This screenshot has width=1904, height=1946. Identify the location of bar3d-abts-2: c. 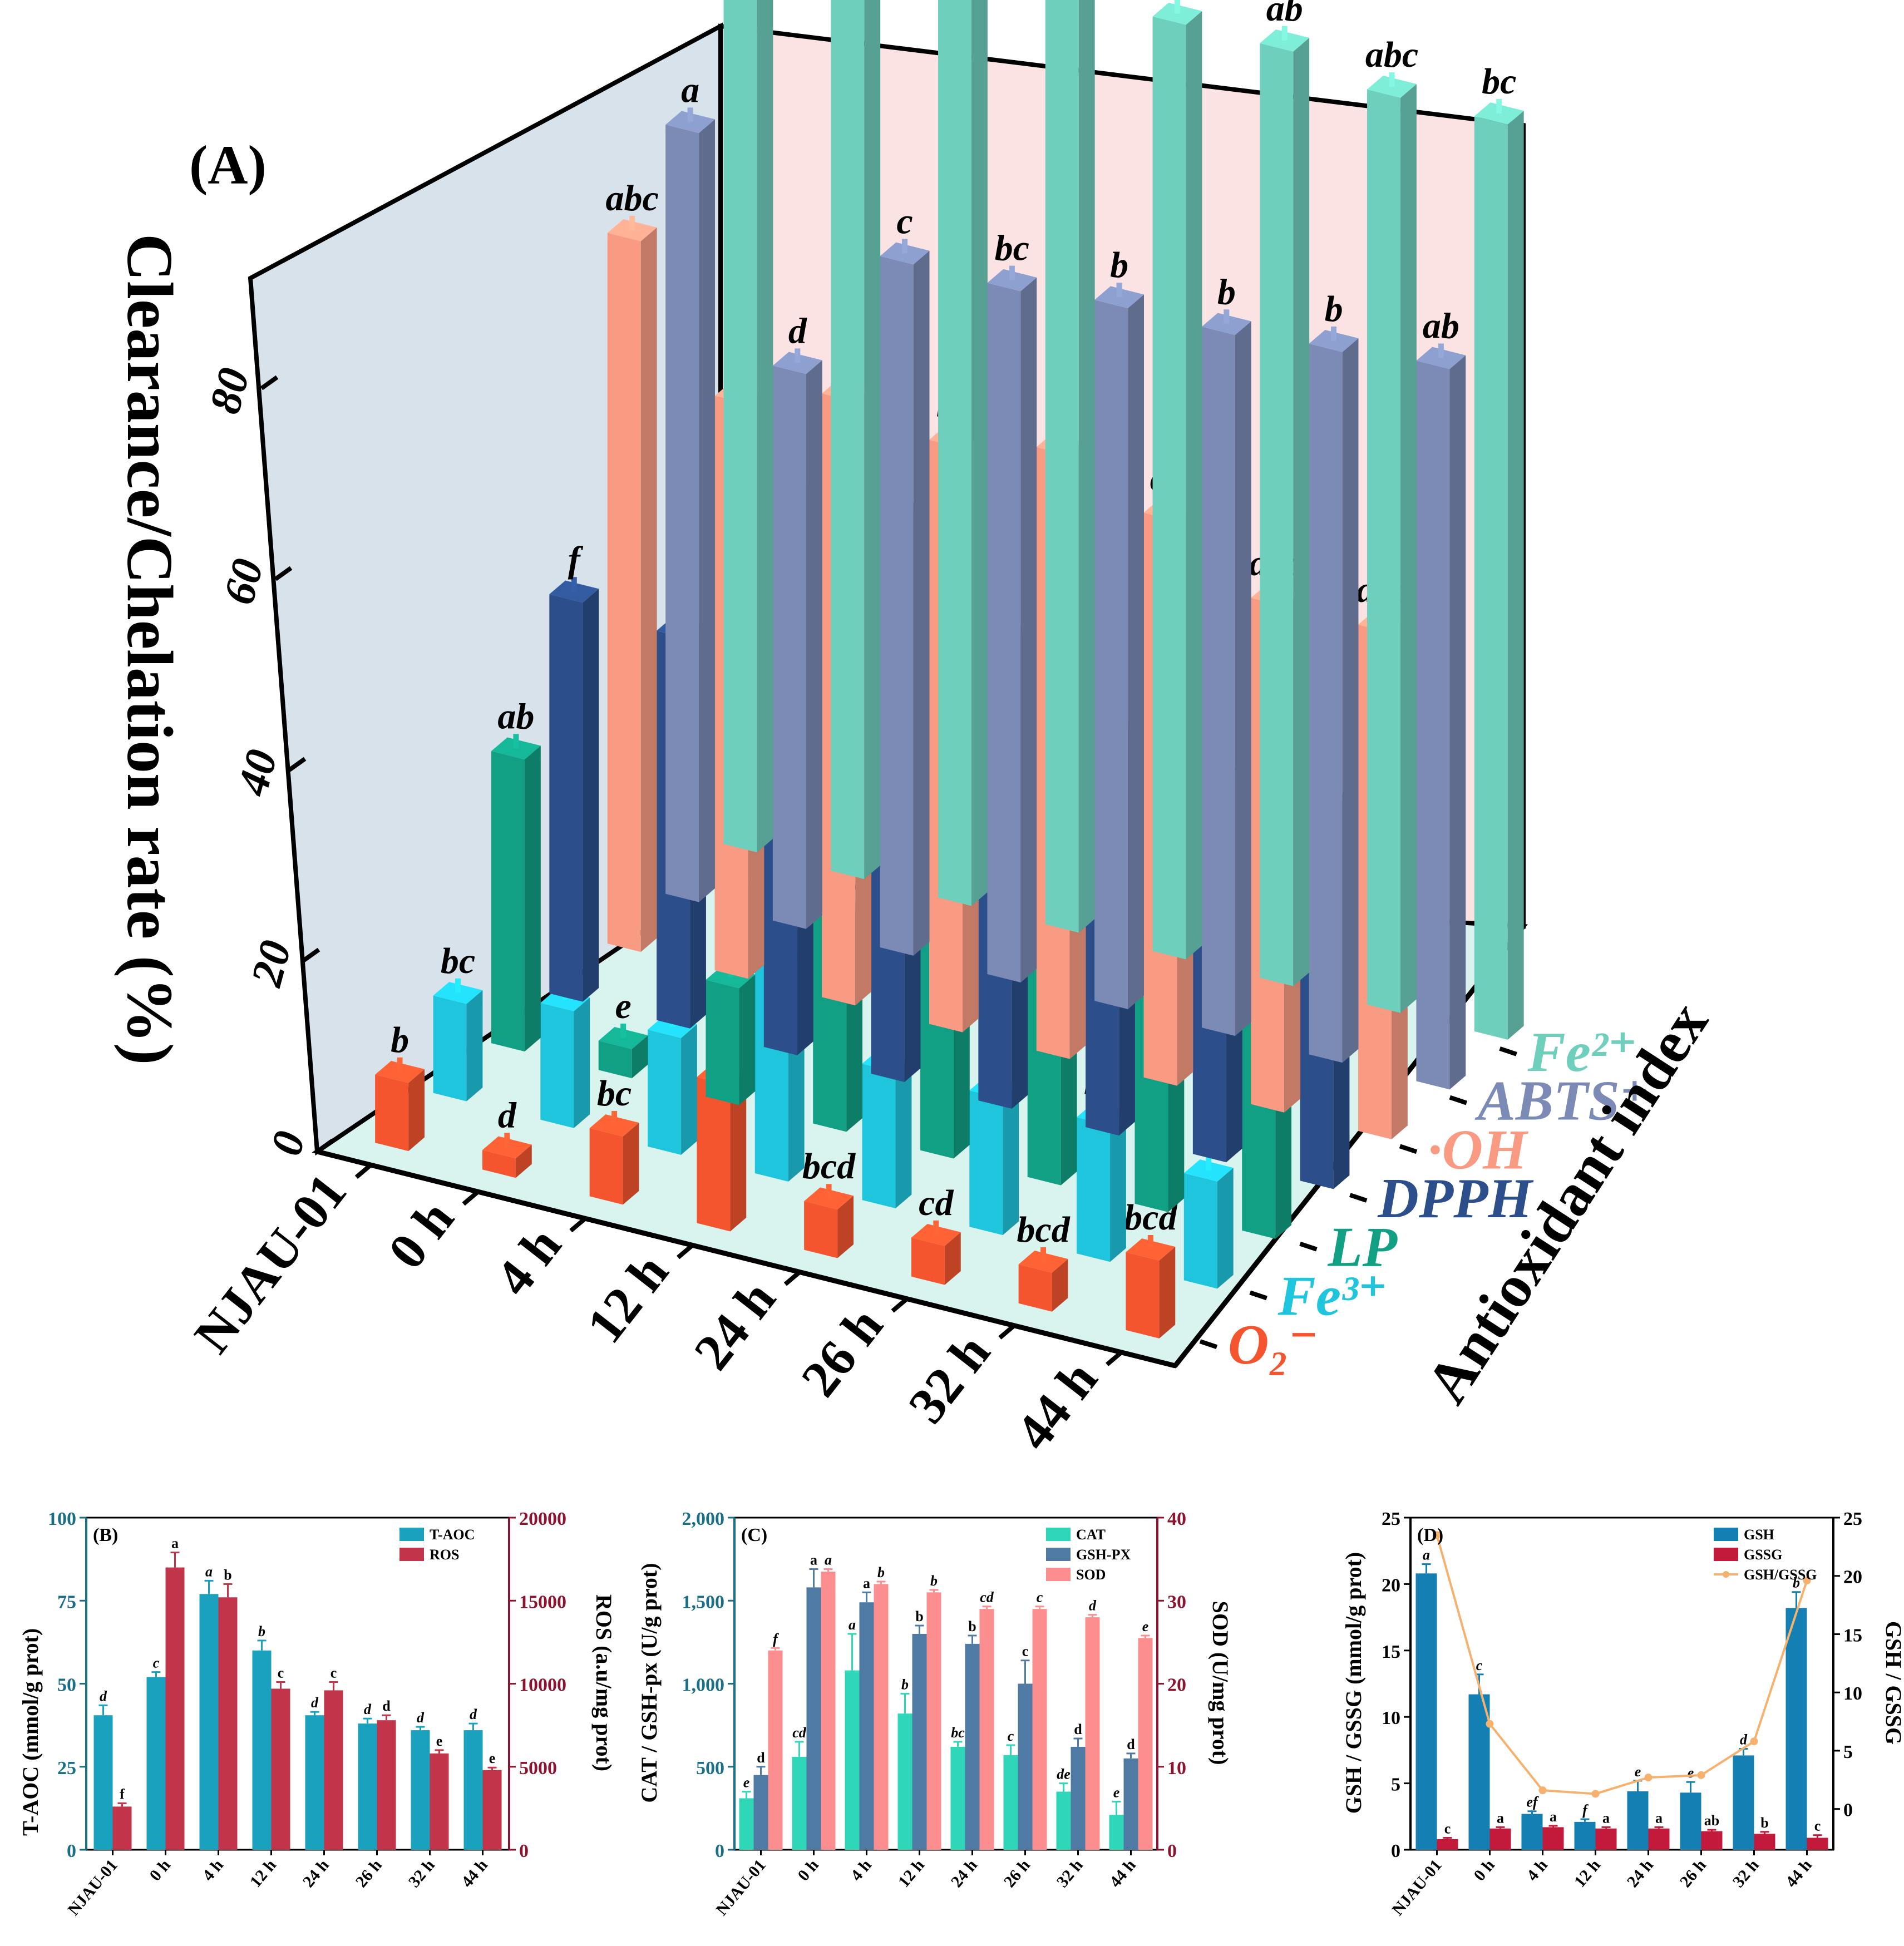
(905, 579).